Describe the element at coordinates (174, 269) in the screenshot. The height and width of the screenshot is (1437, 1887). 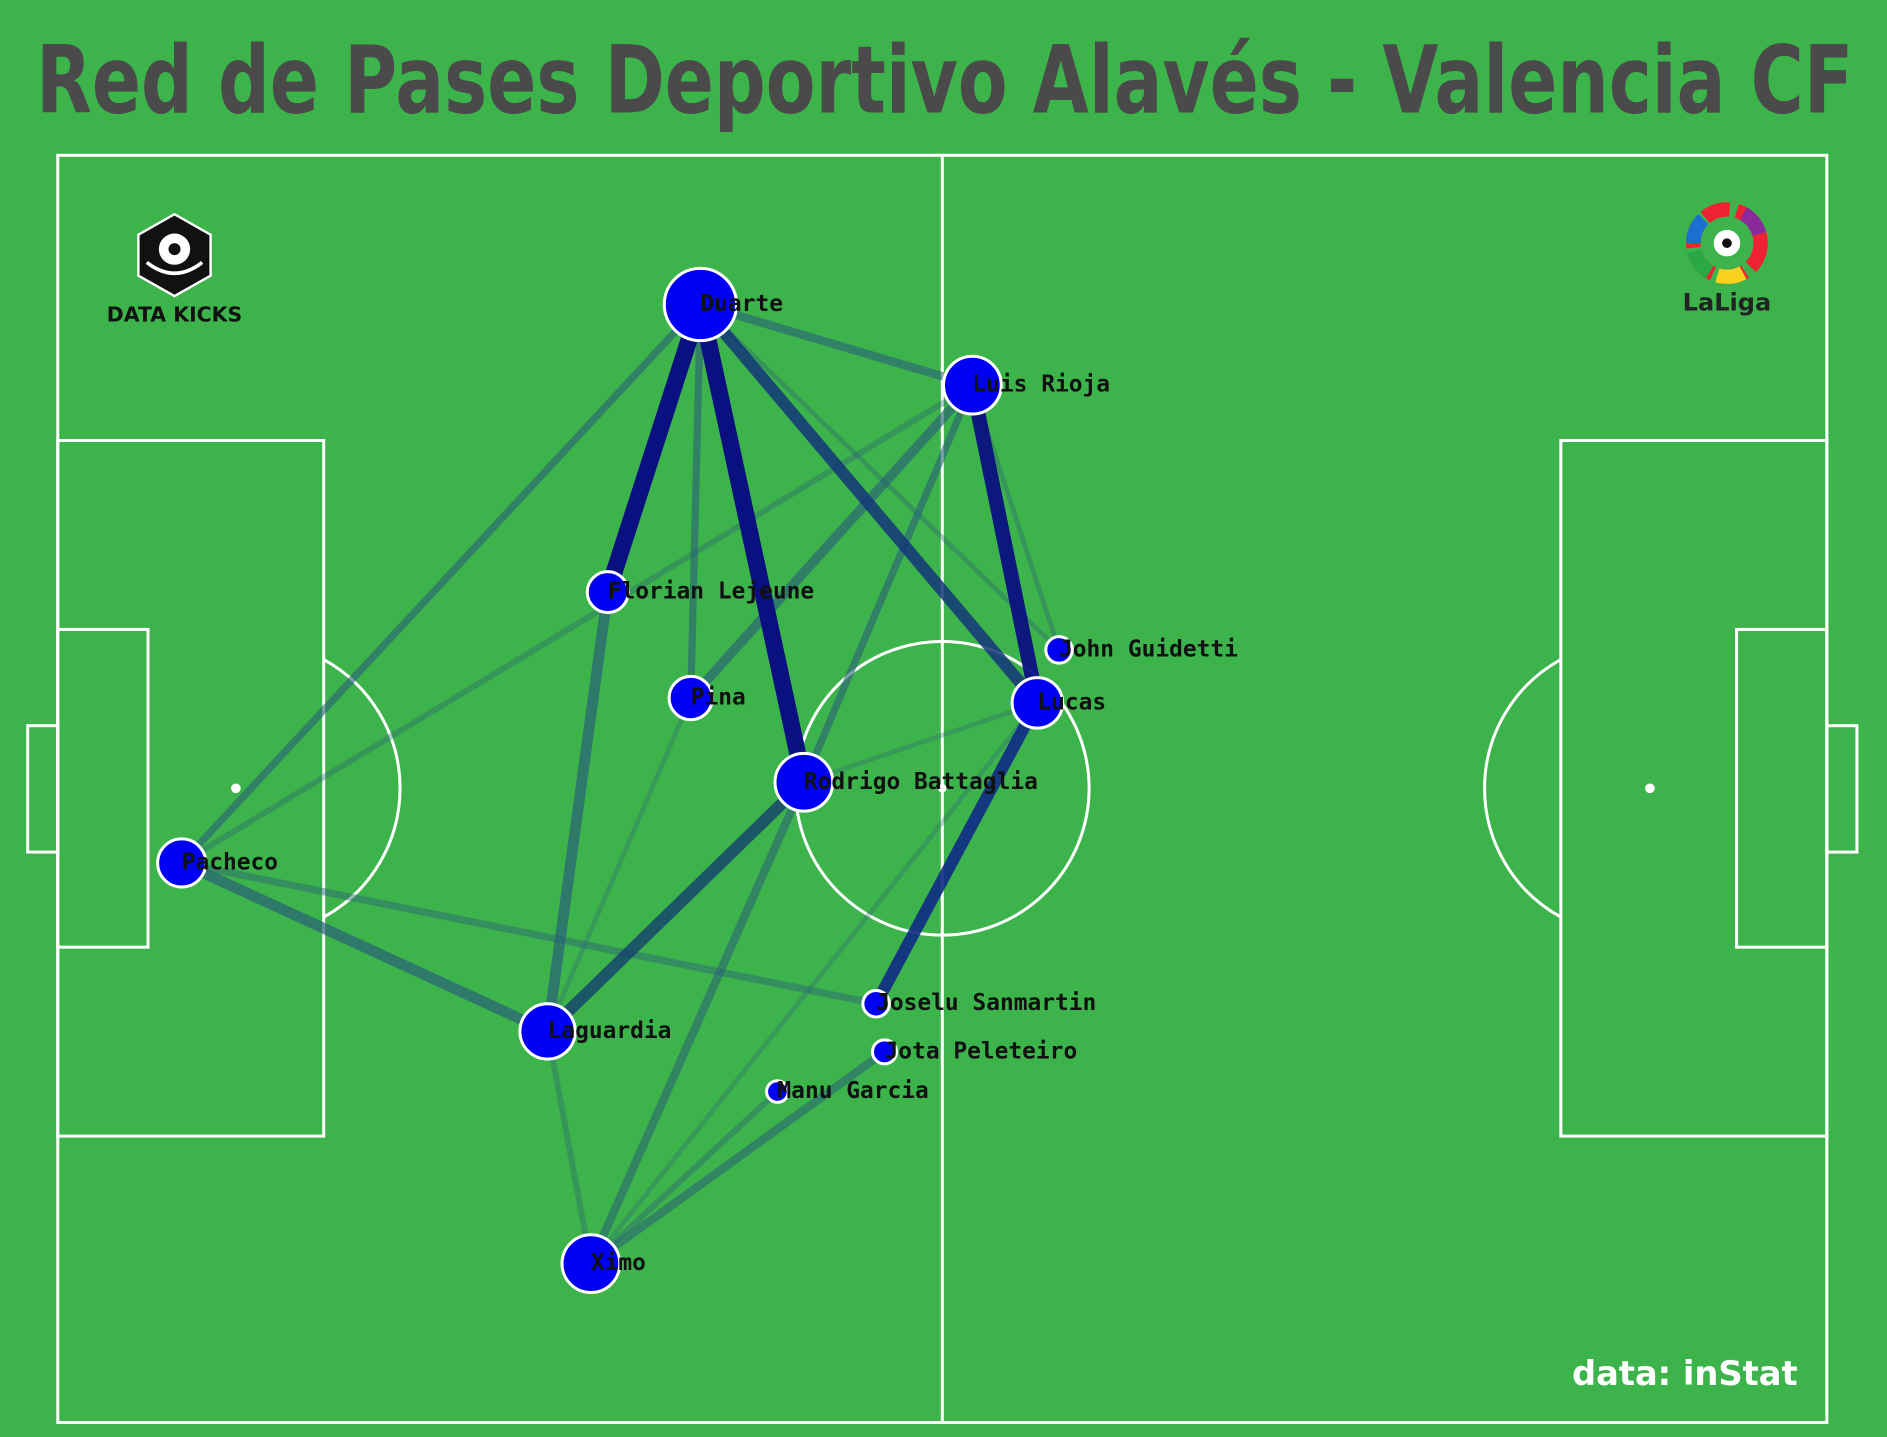
I see `logo-data-kicks: DATA KICKS` at that location.